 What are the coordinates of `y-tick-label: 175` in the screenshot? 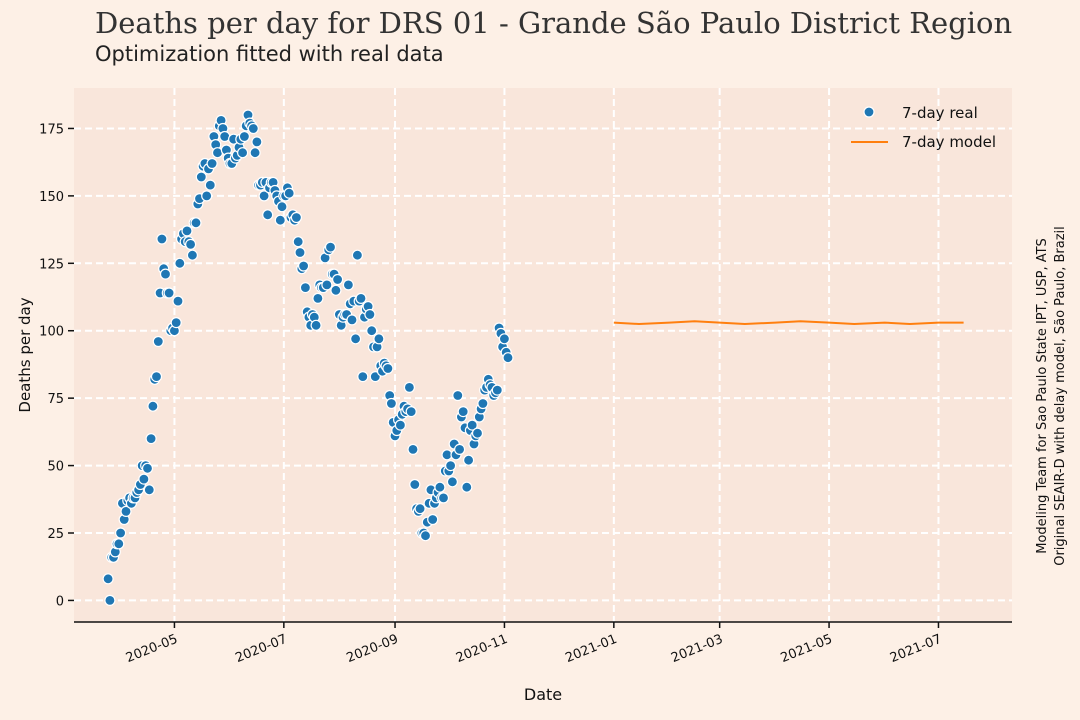 It's located at (51, 129).